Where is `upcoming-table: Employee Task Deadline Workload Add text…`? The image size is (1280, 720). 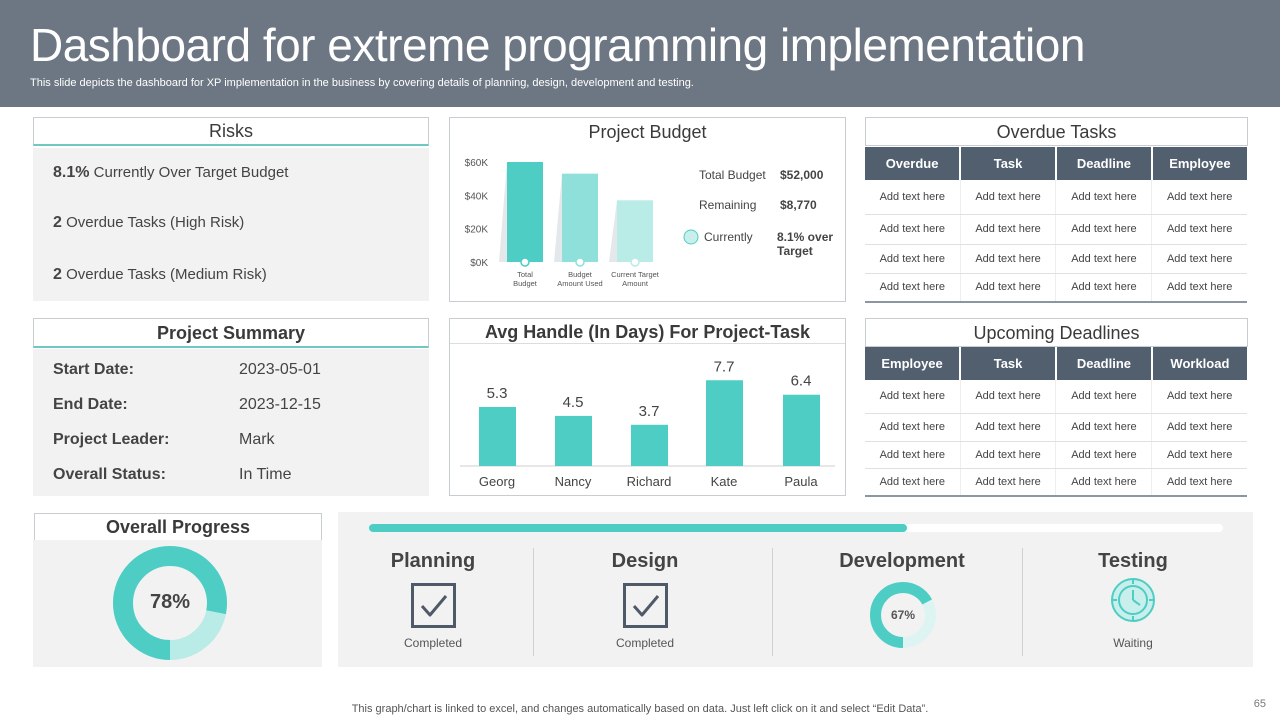
upcoming-table: Employee Task Deadline Workload Add text… is located at coordinates (1056, 422).